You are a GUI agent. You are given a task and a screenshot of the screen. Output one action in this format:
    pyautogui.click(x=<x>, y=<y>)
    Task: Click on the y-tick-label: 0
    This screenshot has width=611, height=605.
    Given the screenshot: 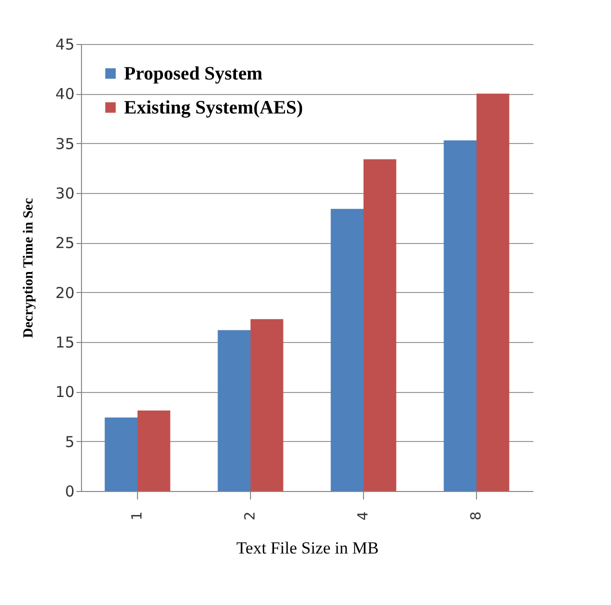 What is the action you would take?
    pyautogui.click(x=69, y=491)
    